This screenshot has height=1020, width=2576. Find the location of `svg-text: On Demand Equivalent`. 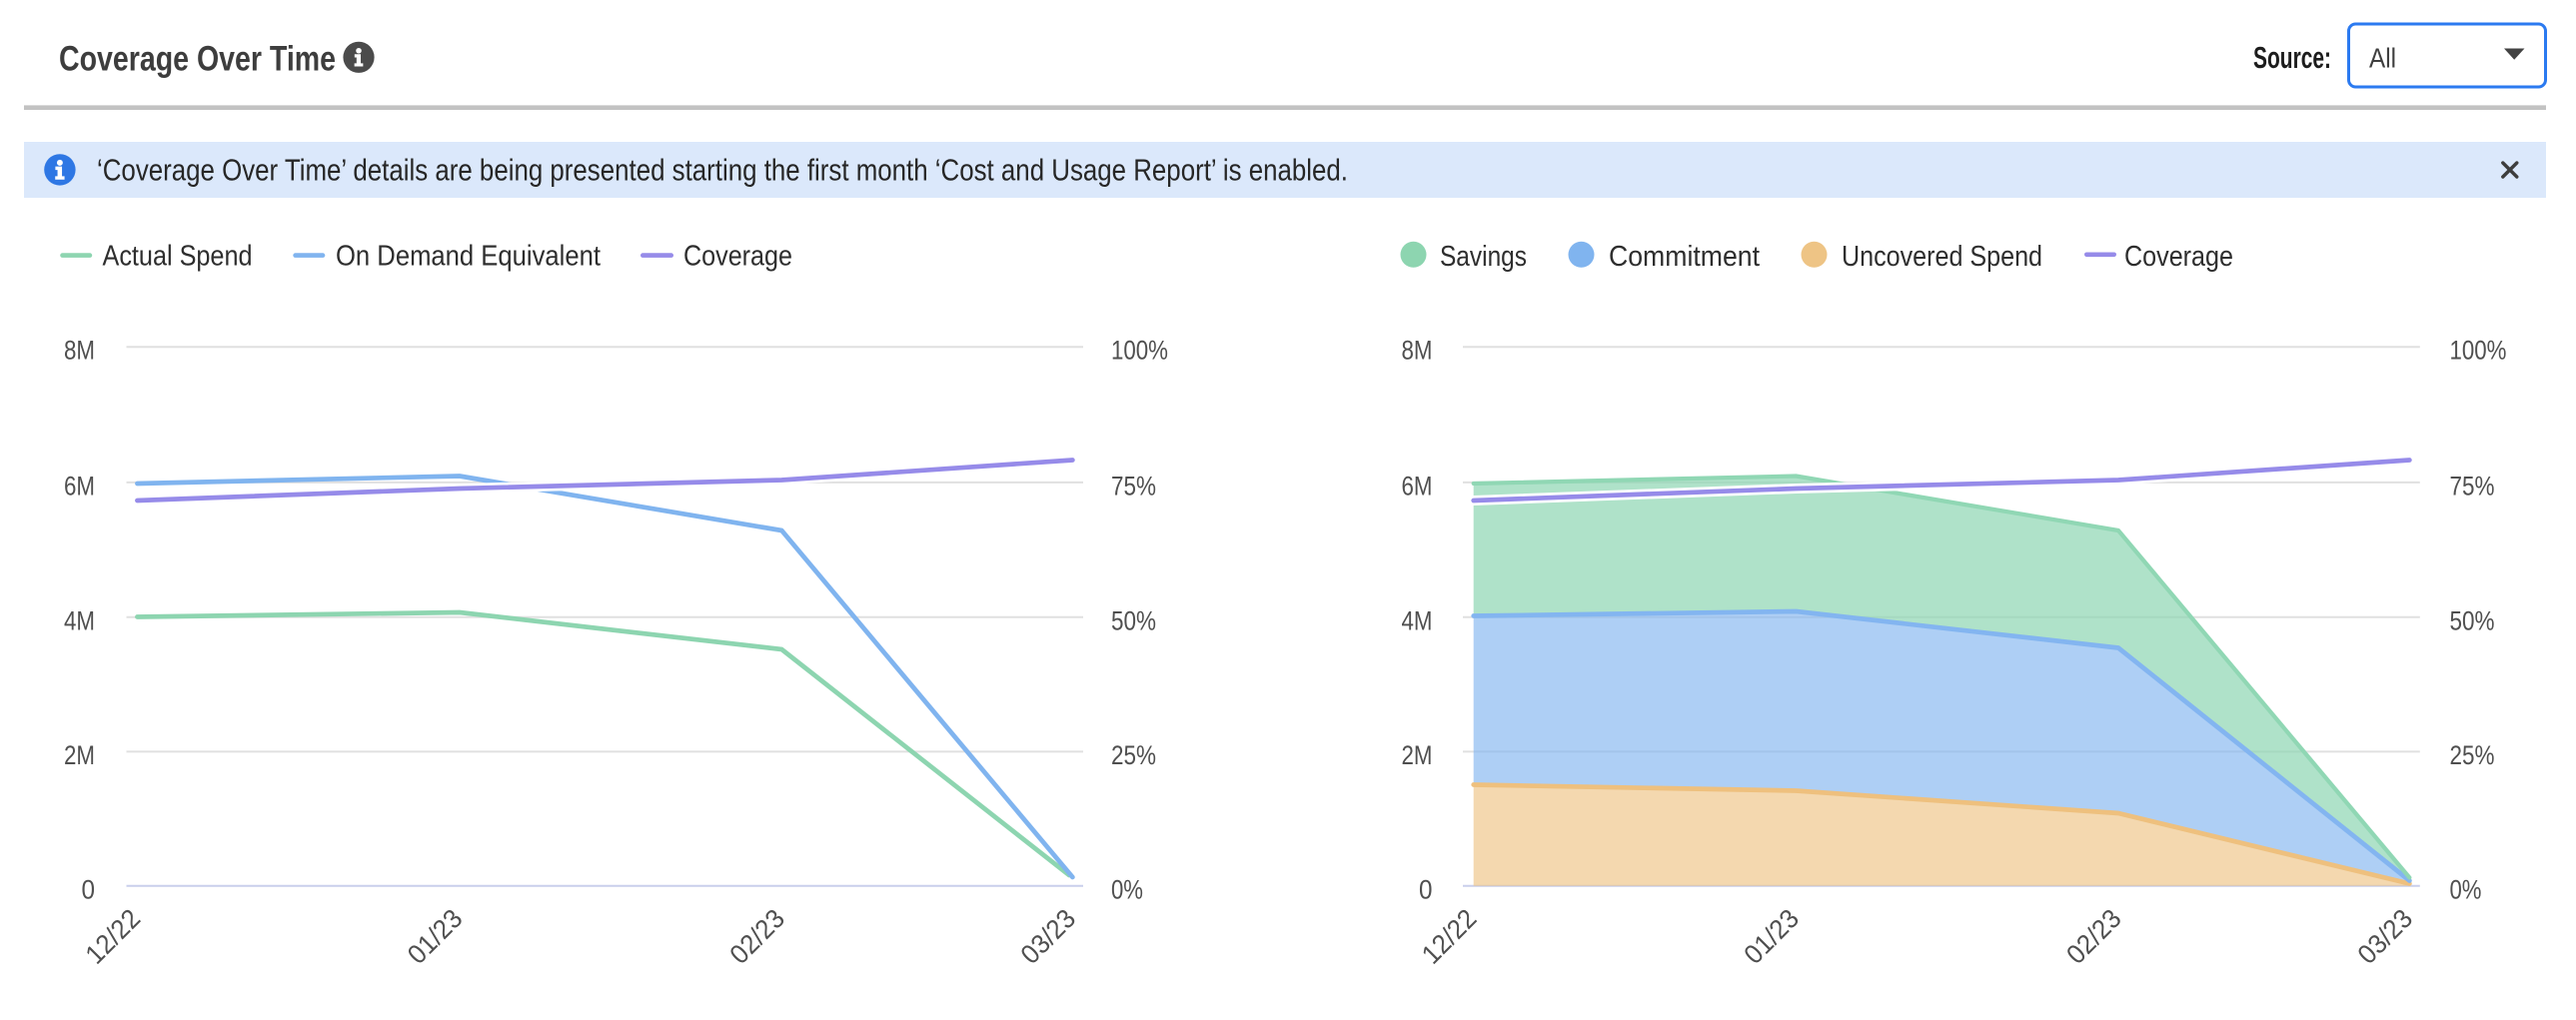

svg-text: On Demand Equivalent is located at coordinates (468, 257).